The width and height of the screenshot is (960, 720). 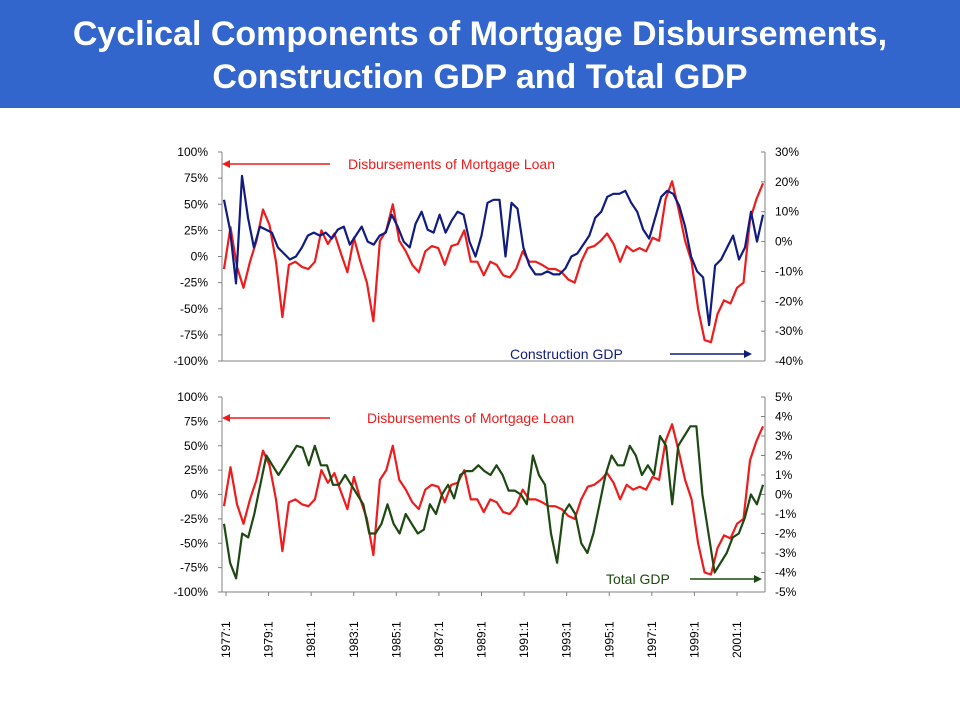 What do you see at coordinates (396, 639) in the screenshot?
I see `x-tick-label: 1985:1` at bounding box center [396, 639].